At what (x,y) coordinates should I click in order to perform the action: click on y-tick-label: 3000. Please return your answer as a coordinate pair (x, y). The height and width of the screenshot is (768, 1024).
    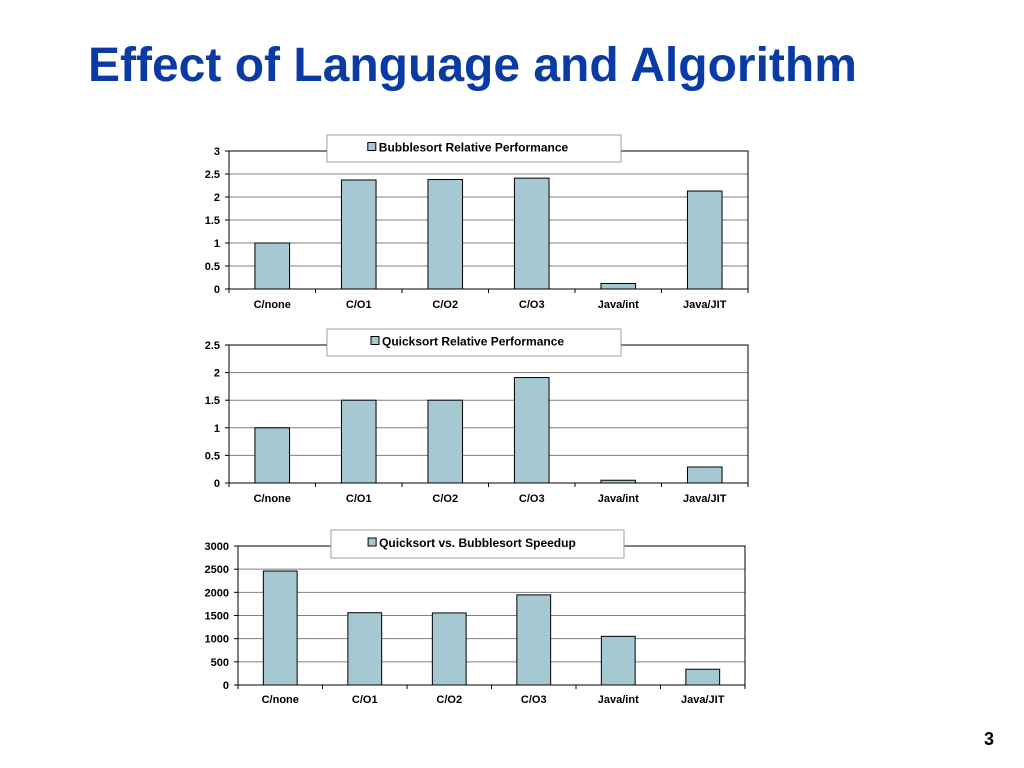
    Looking at the image, I should click on (217, 547).